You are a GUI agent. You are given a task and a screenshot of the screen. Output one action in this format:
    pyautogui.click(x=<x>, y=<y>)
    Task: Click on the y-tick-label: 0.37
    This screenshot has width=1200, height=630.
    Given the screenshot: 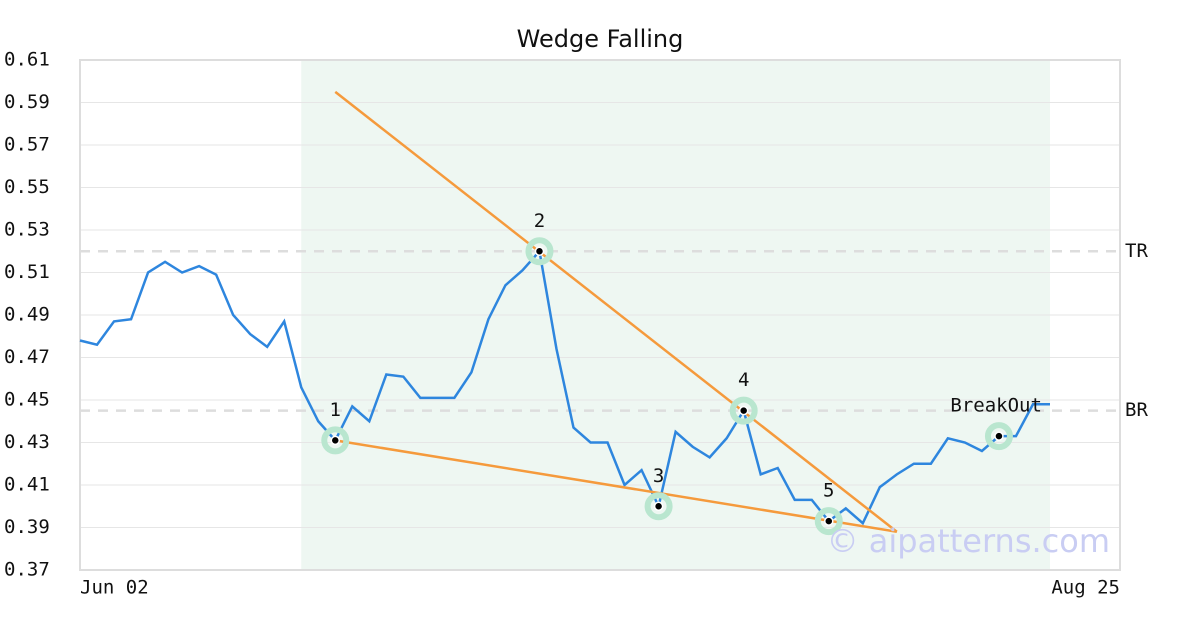 What is the action you would take?
    pyautogui.click(x=27, y=570)
    